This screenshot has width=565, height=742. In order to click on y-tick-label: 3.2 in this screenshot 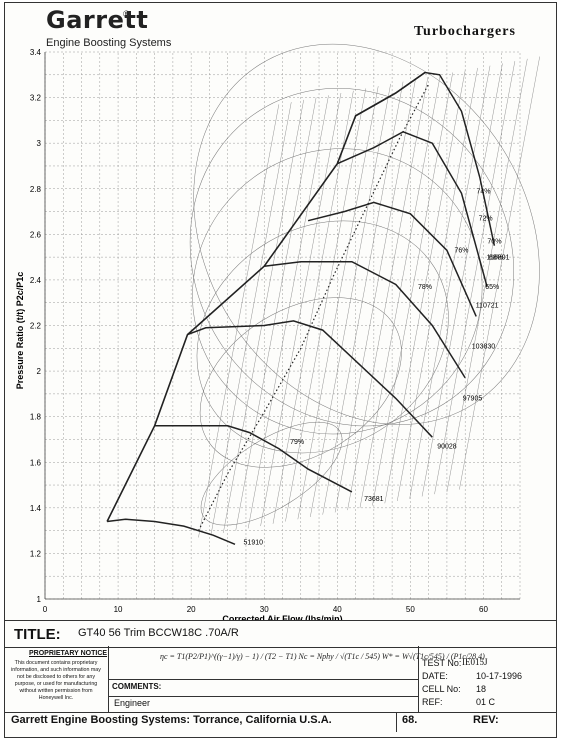, I will do `click(36, 98)`.